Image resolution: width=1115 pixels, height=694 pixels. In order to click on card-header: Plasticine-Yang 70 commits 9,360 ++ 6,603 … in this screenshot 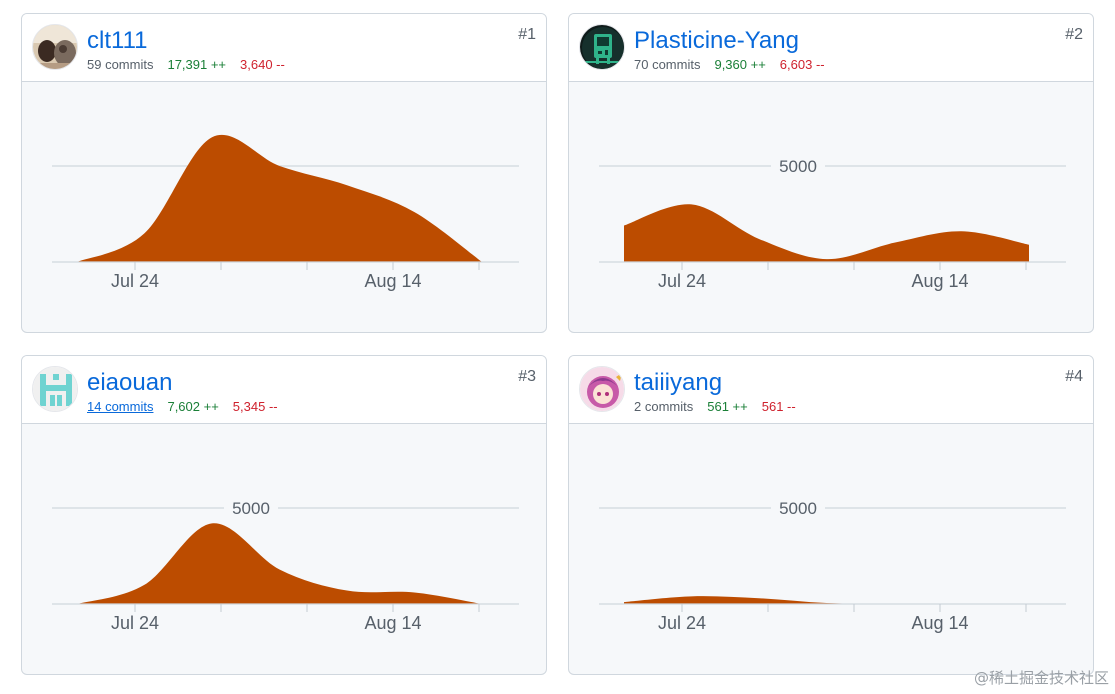, I will do `click(831, 48)`.